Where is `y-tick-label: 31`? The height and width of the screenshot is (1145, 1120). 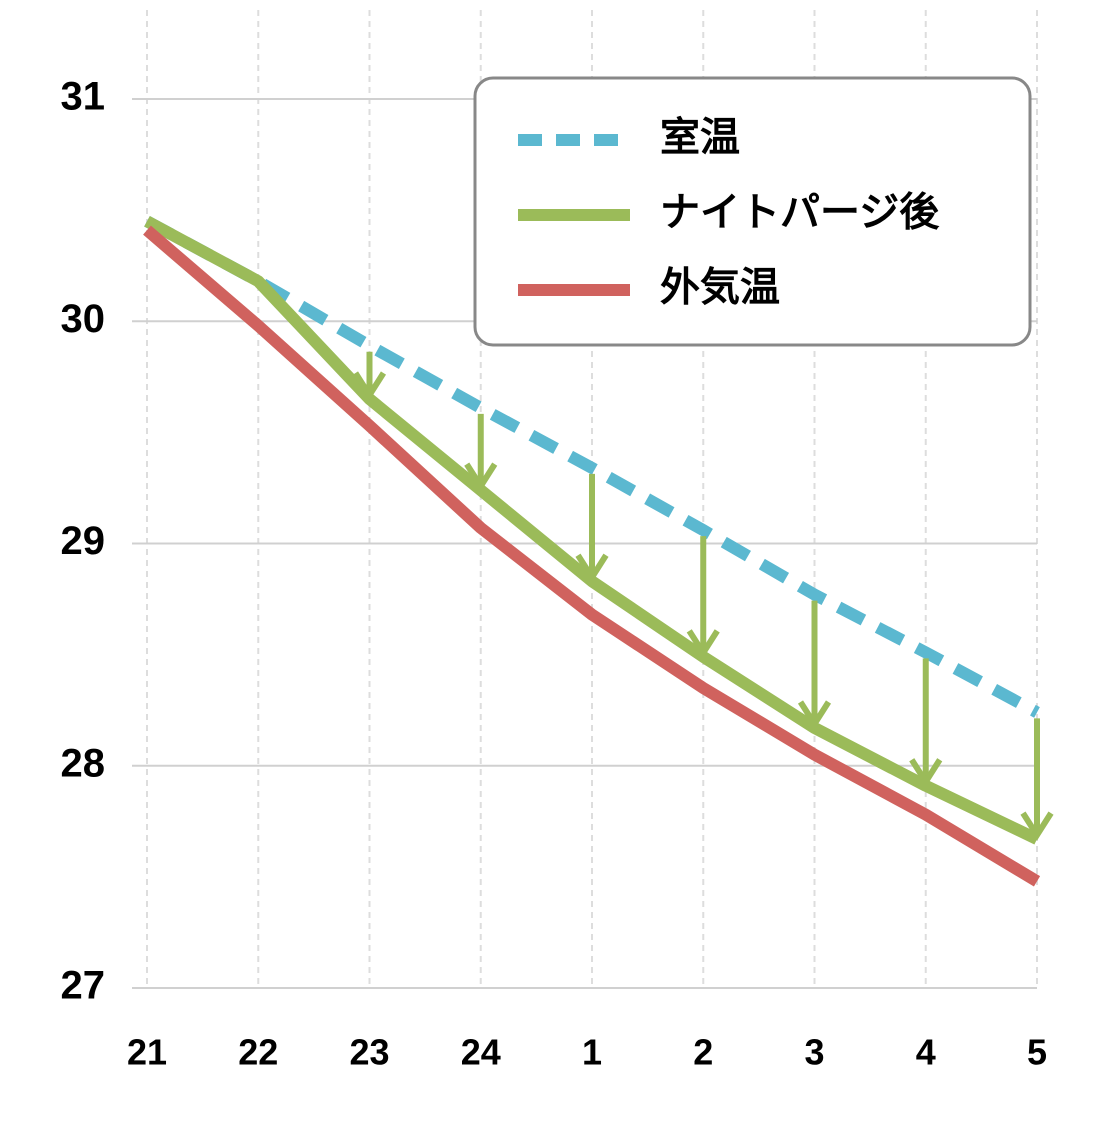
y-tick-label: 31 is located at coordinates (83, 97).